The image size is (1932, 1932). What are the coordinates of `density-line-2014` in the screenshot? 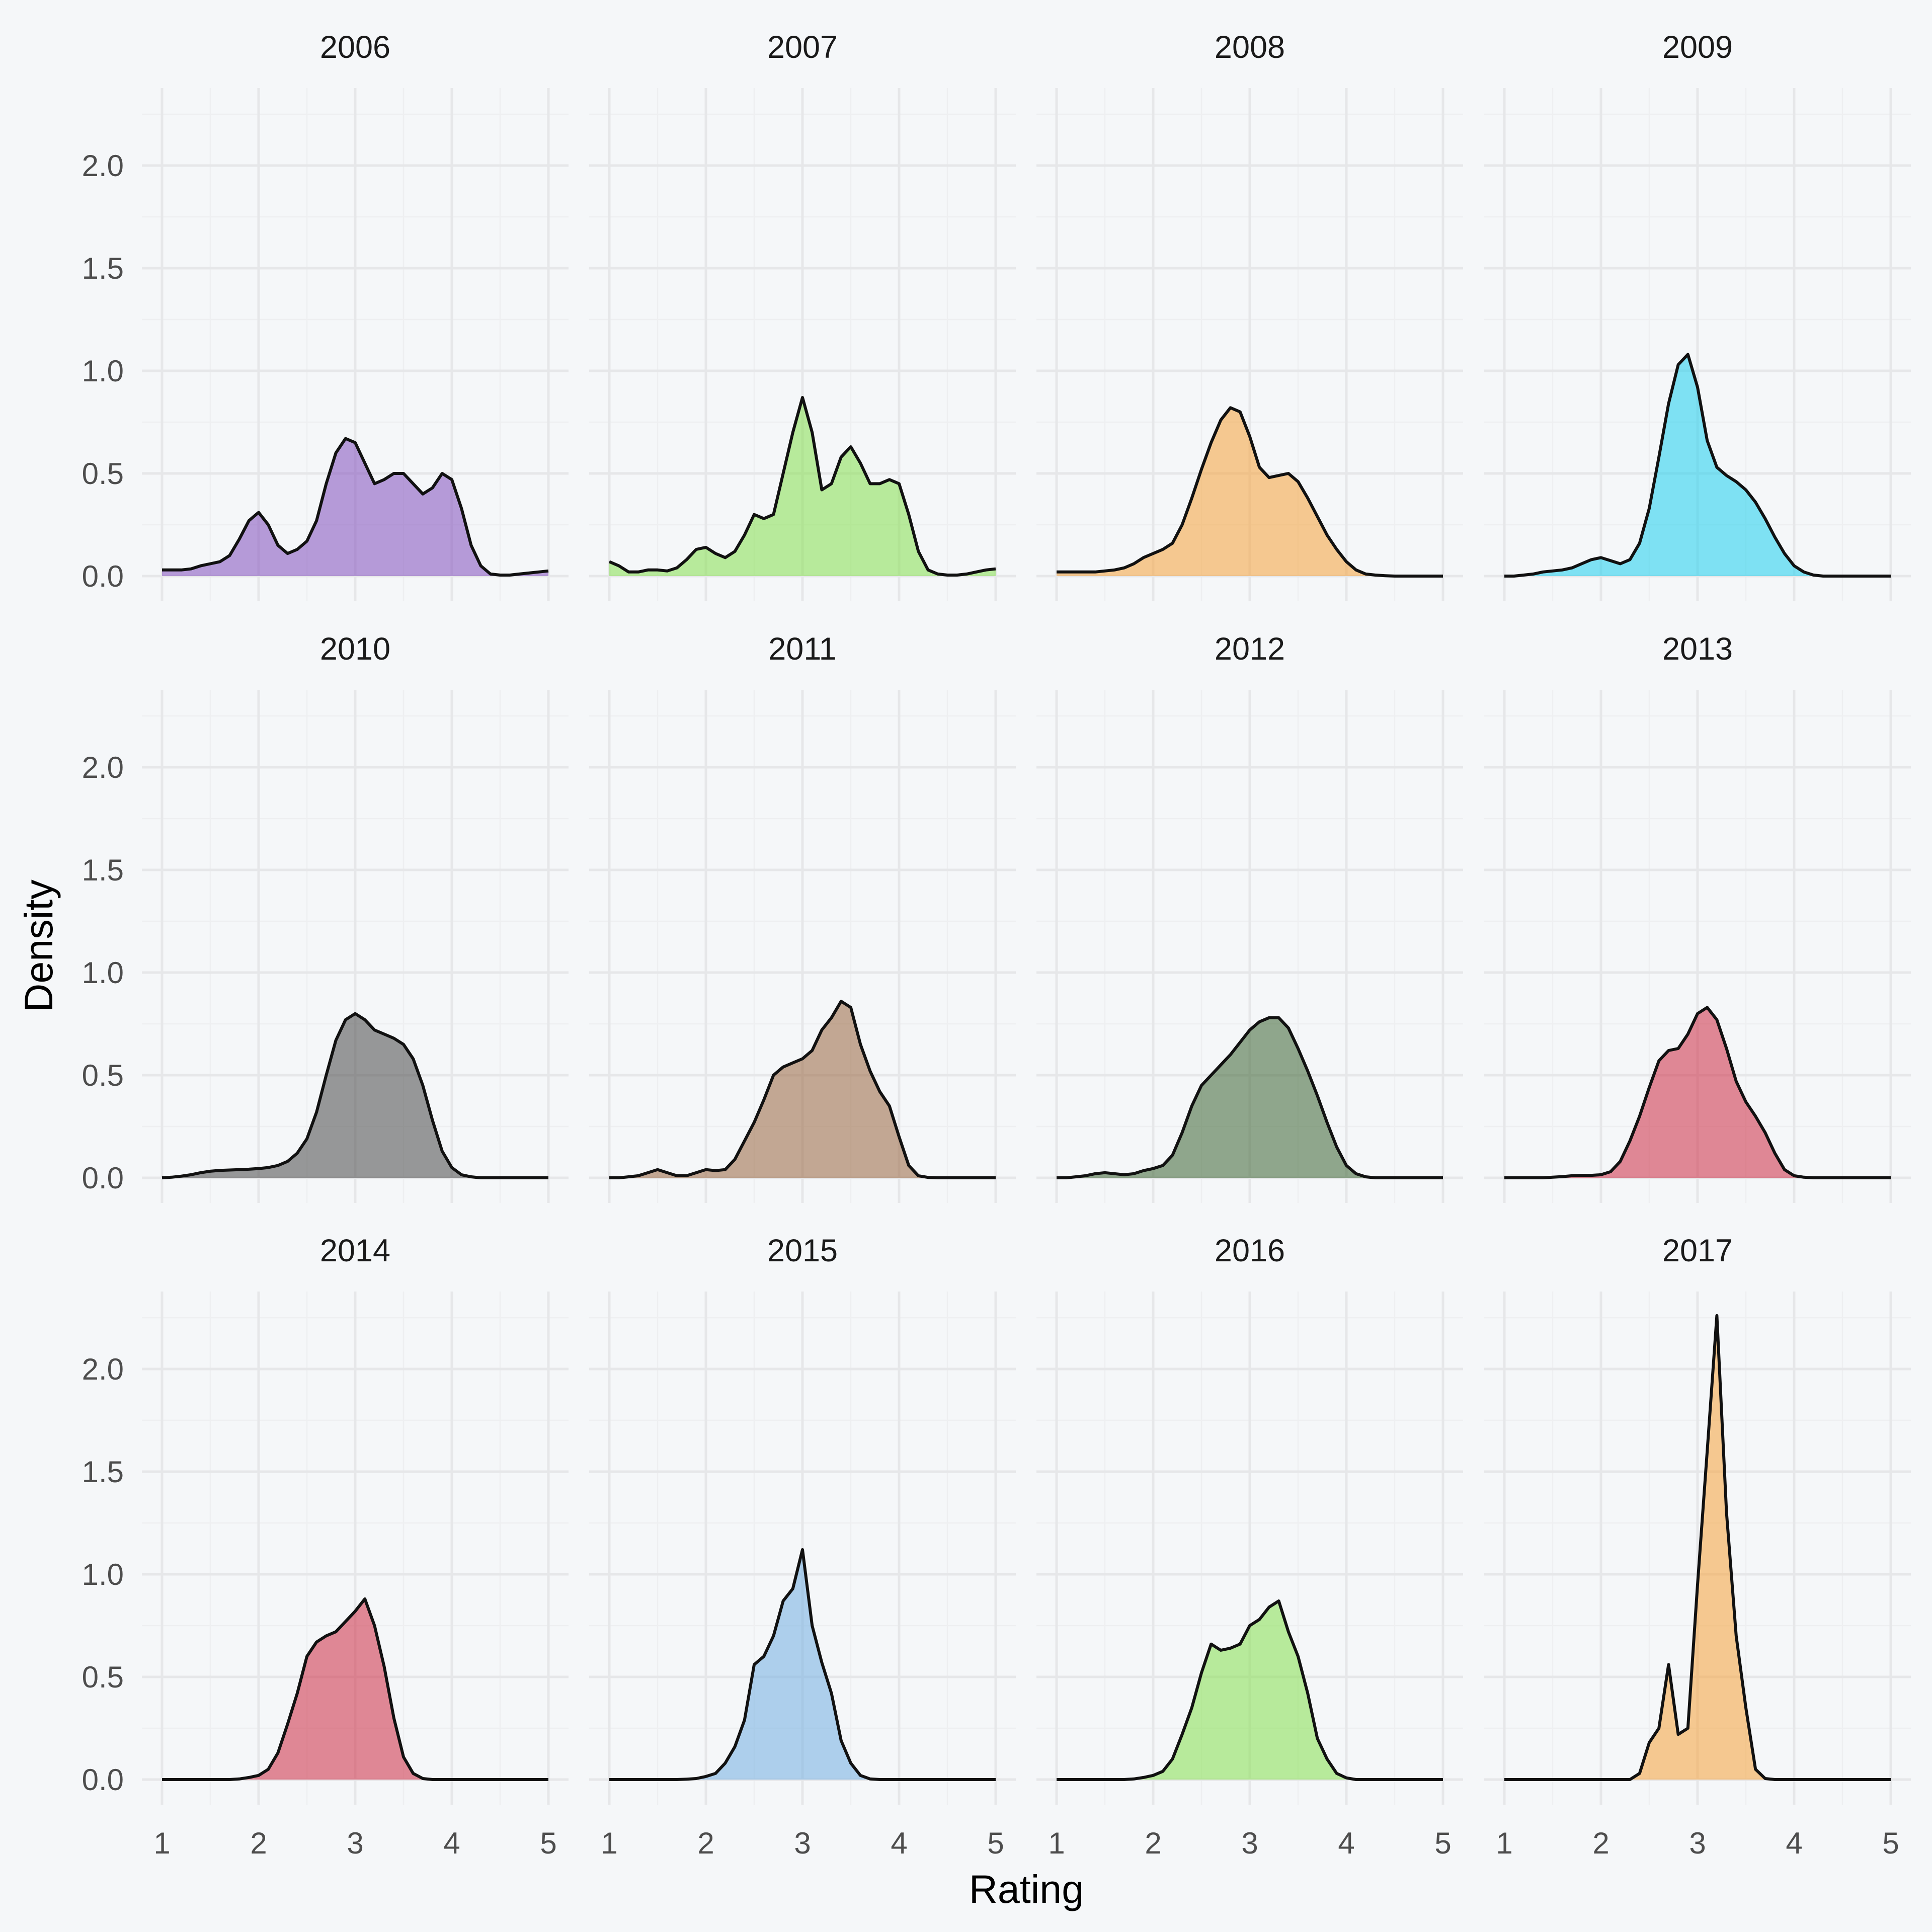 It's located at (355, 1689).